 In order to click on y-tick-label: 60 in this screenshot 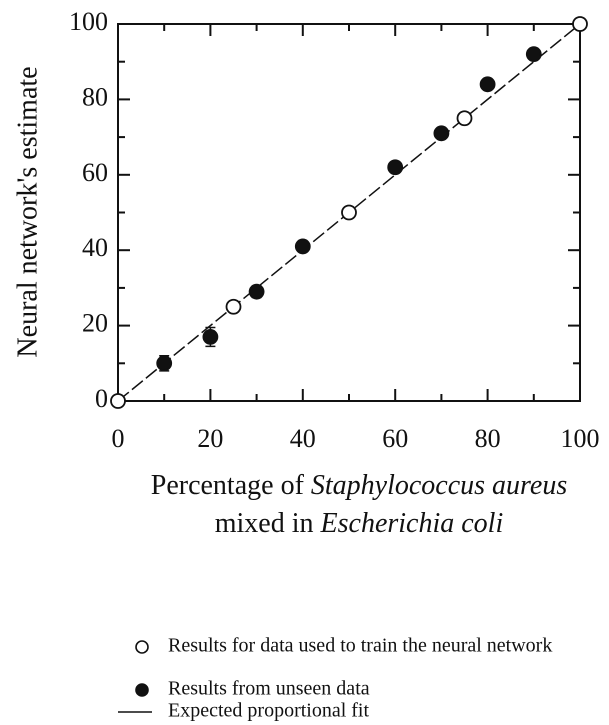, I will do `click(95, 172)`.